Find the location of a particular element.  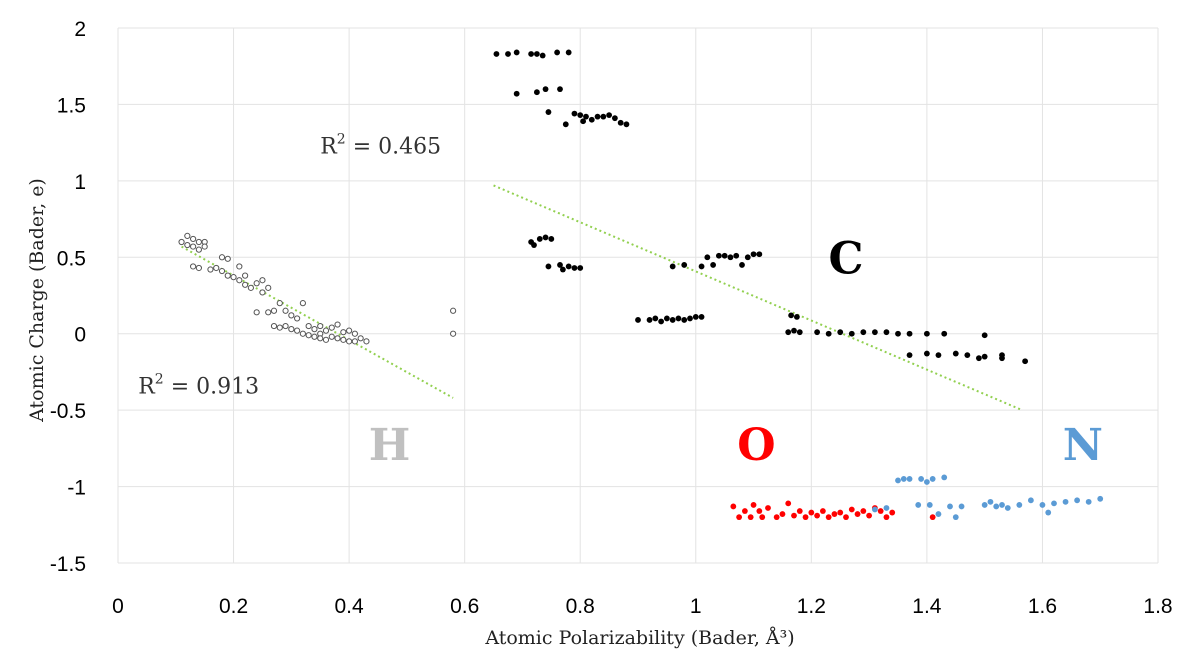

x-axis-title: Atomic Polarizability (Bader, Å³) is located at coordinates (639, 638).